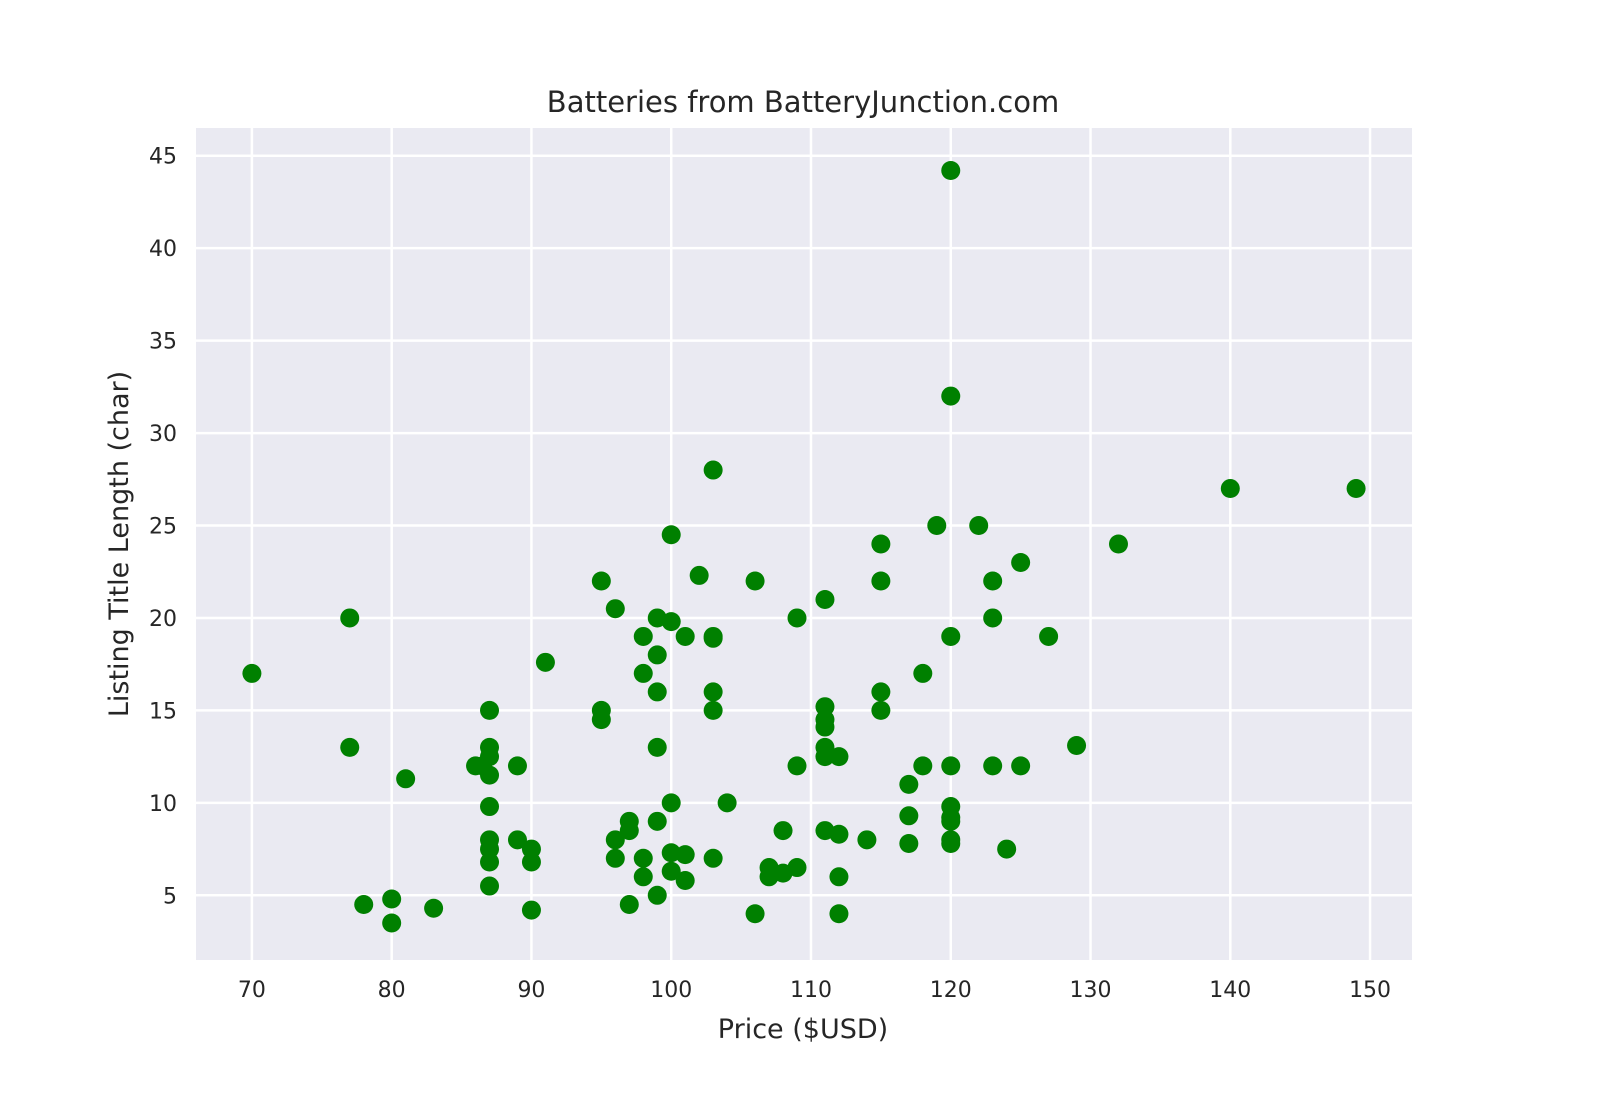 This screenshot has width=1600, height=1100. Describe the element at coordinates (252, 990) in the screenshot. I see `x-tick-label: 70` at that location.